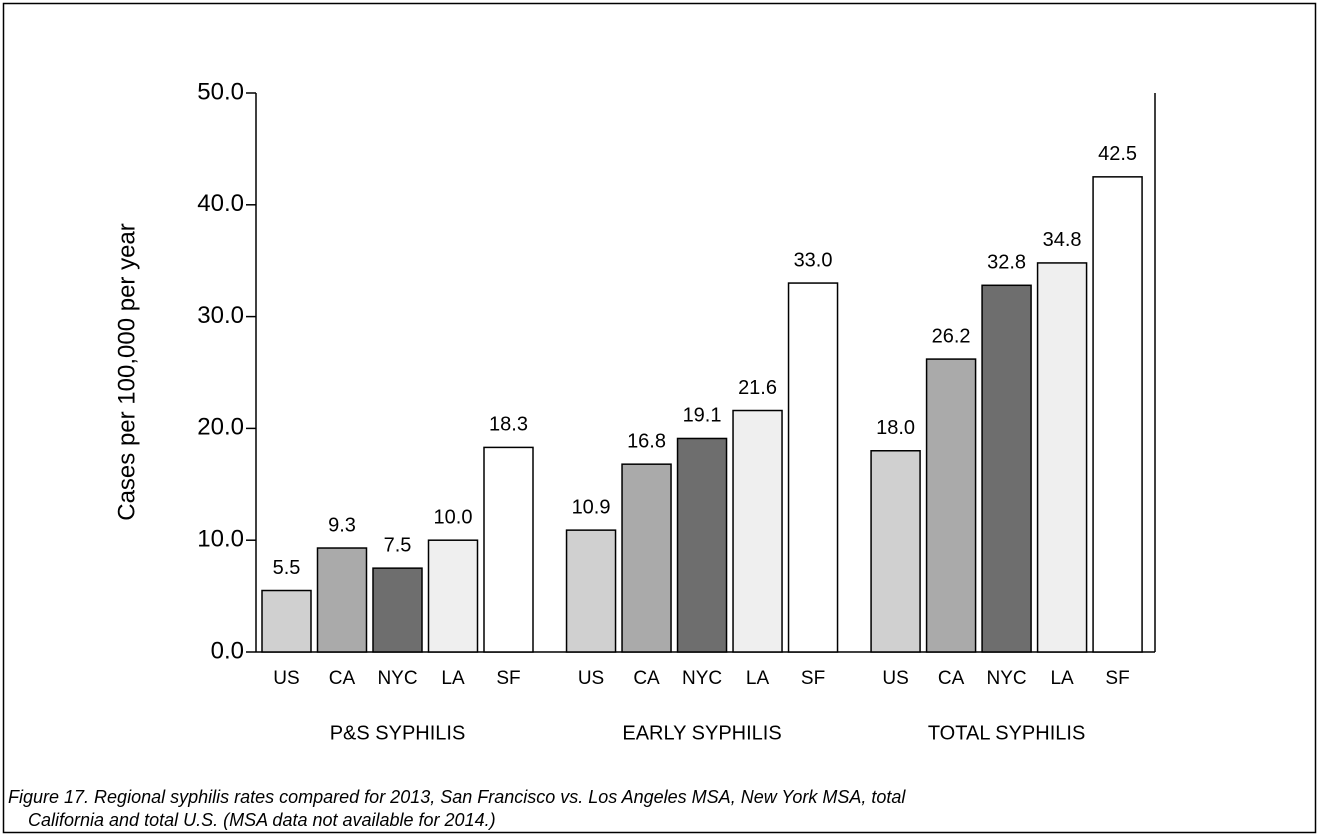 The image size is (1320, 837). I want to click on value-label: 42.5, so click(1117, 154).